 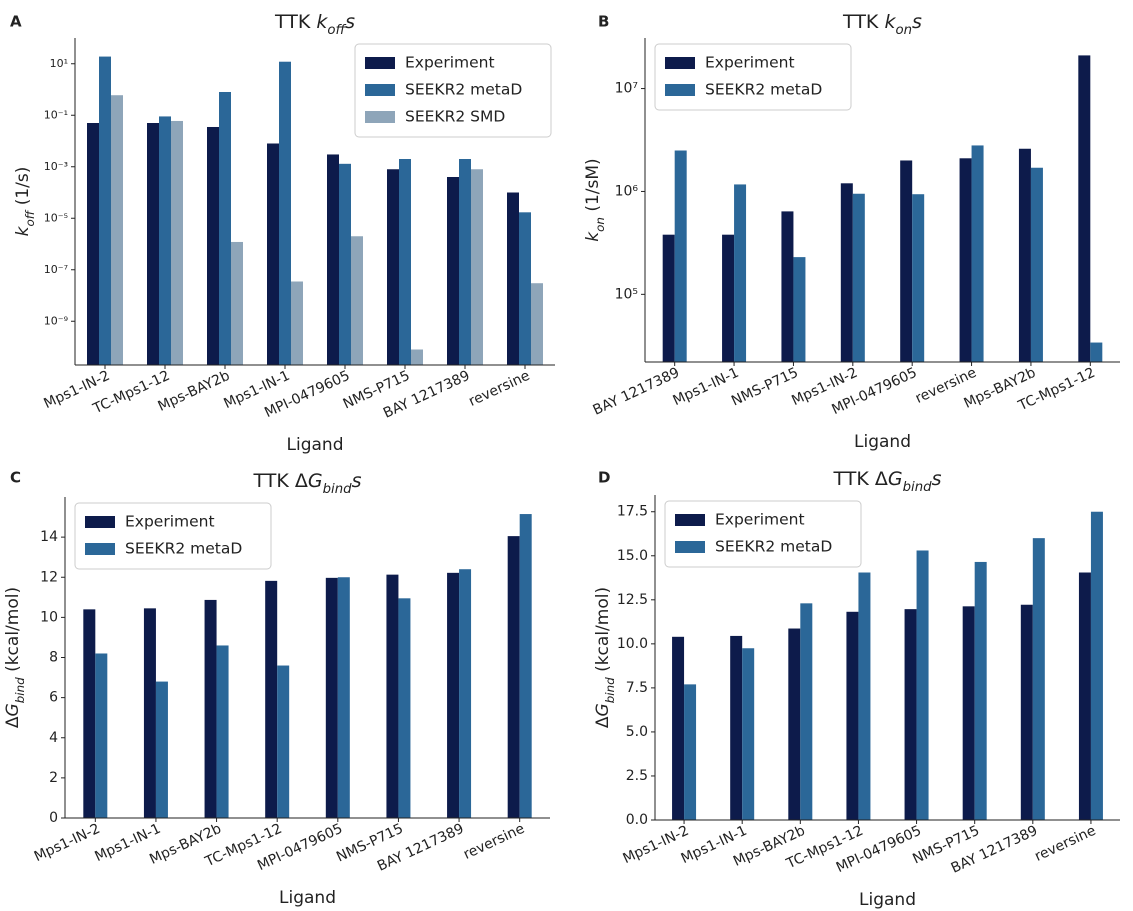 I want to click on y-tick-label: 5.0, so click(x=637, y=732).